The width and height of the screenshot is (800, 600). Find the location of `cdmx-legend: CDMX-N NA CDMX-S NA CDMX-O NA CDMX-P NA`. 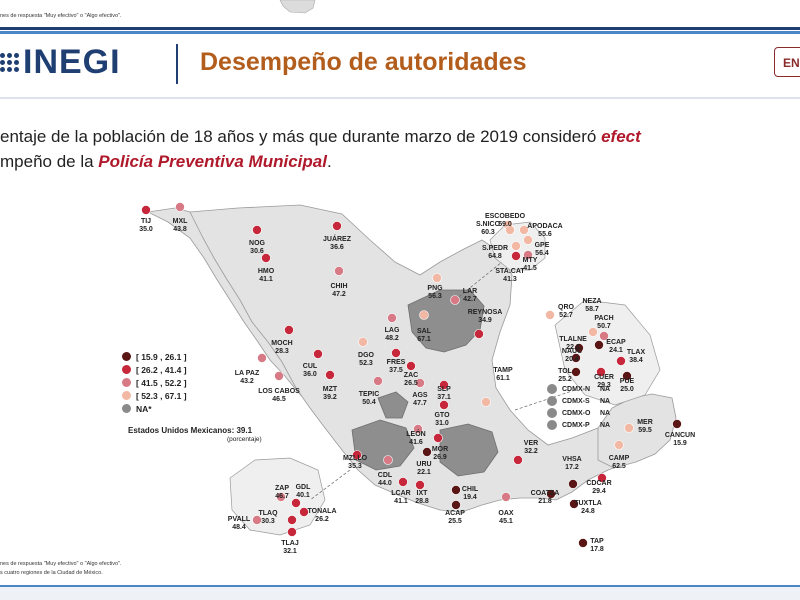

cdmx-legend: CDMX-N NA CDMX-S NA CDMX-O NA CDMX-P NA is located at coordinates (578, 407).